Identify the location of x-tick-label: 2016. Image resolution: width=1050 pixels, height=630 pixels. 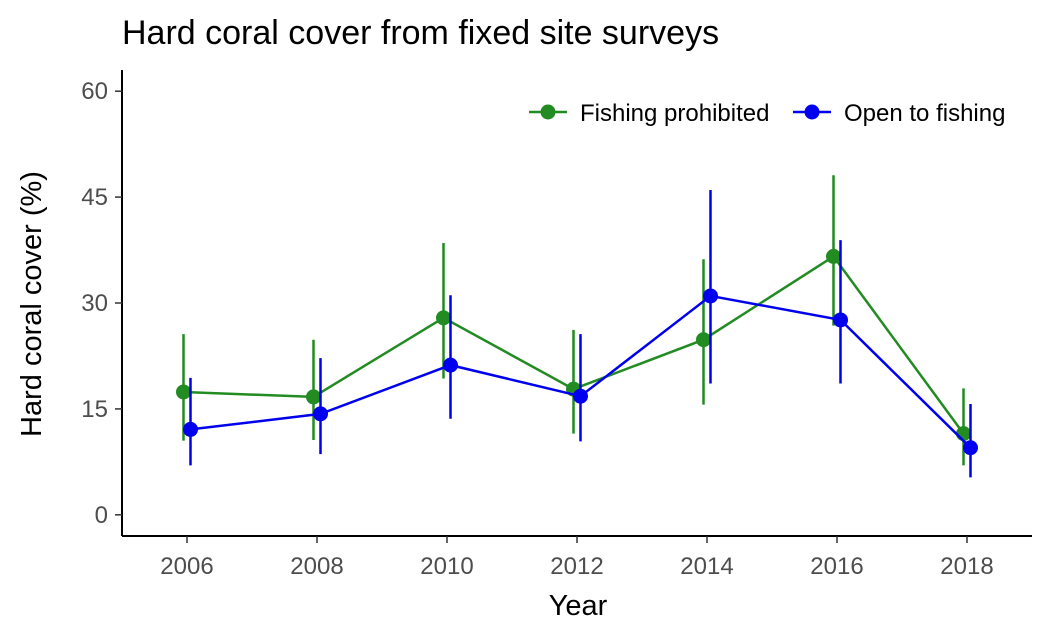
(836, 566).